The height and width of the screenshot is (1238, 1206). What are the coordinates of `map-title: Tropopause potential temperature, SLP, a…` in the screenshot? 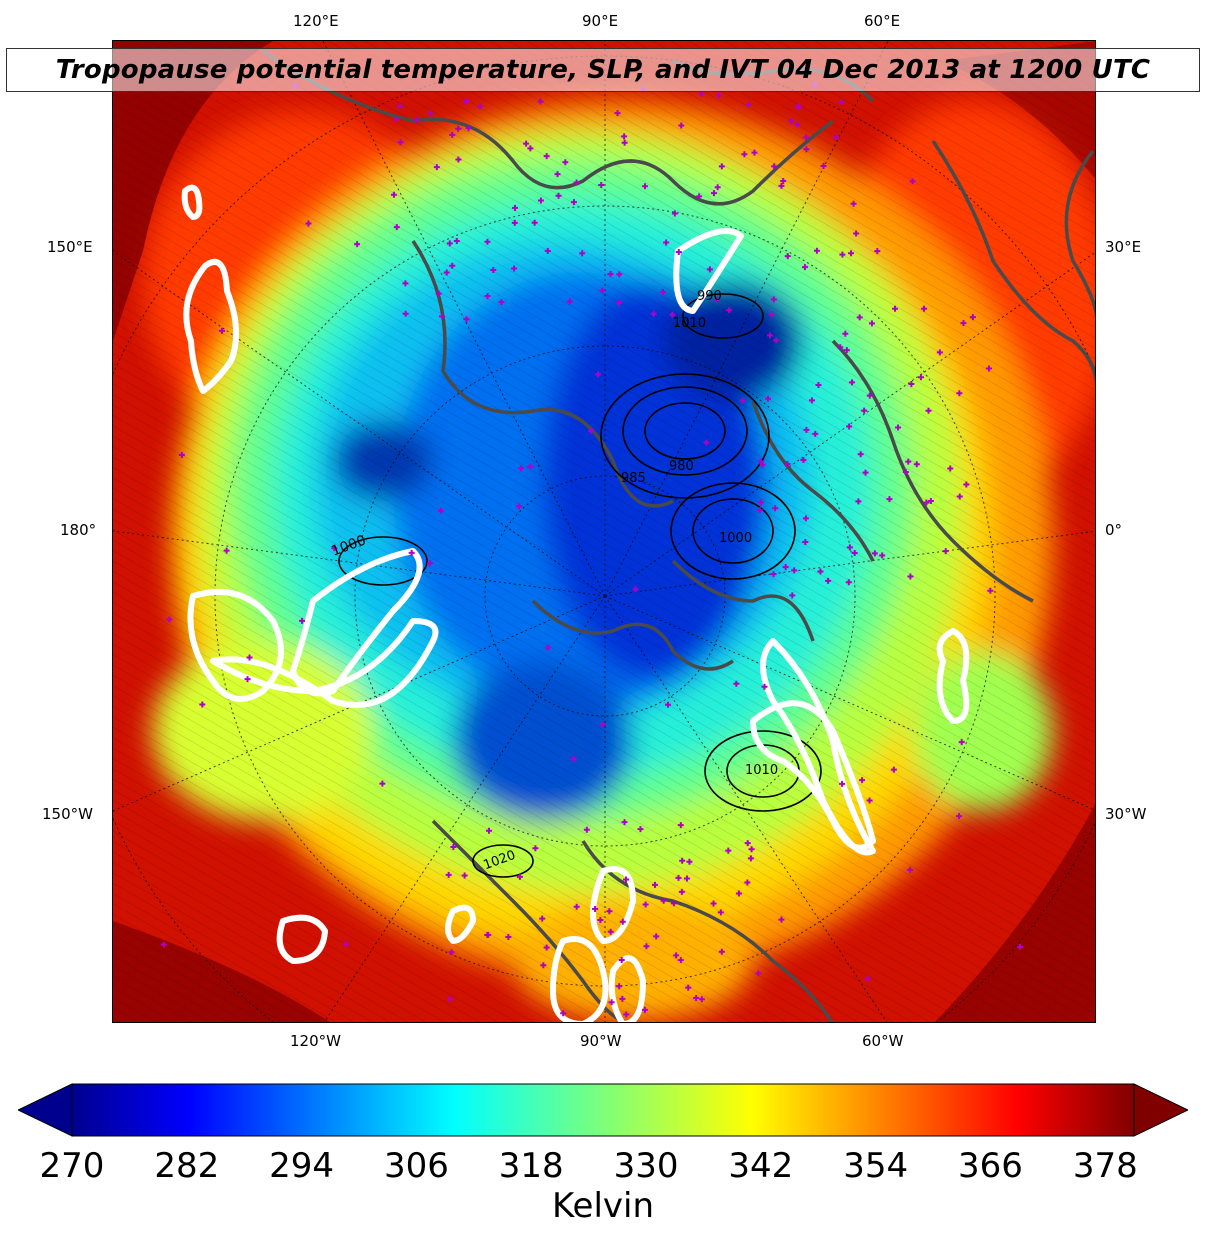 It's located at (603, 70).